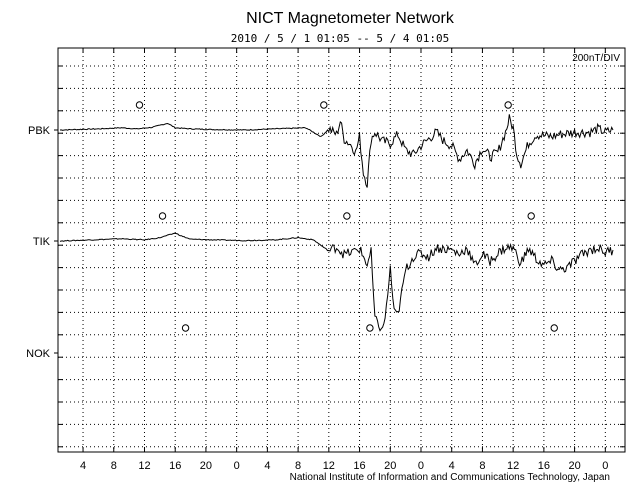 This screenshot has height=500, width=640. Describe the element at coordinates (42, 242) in the screenshot. I see `station-label-tik: TIK` at that location.